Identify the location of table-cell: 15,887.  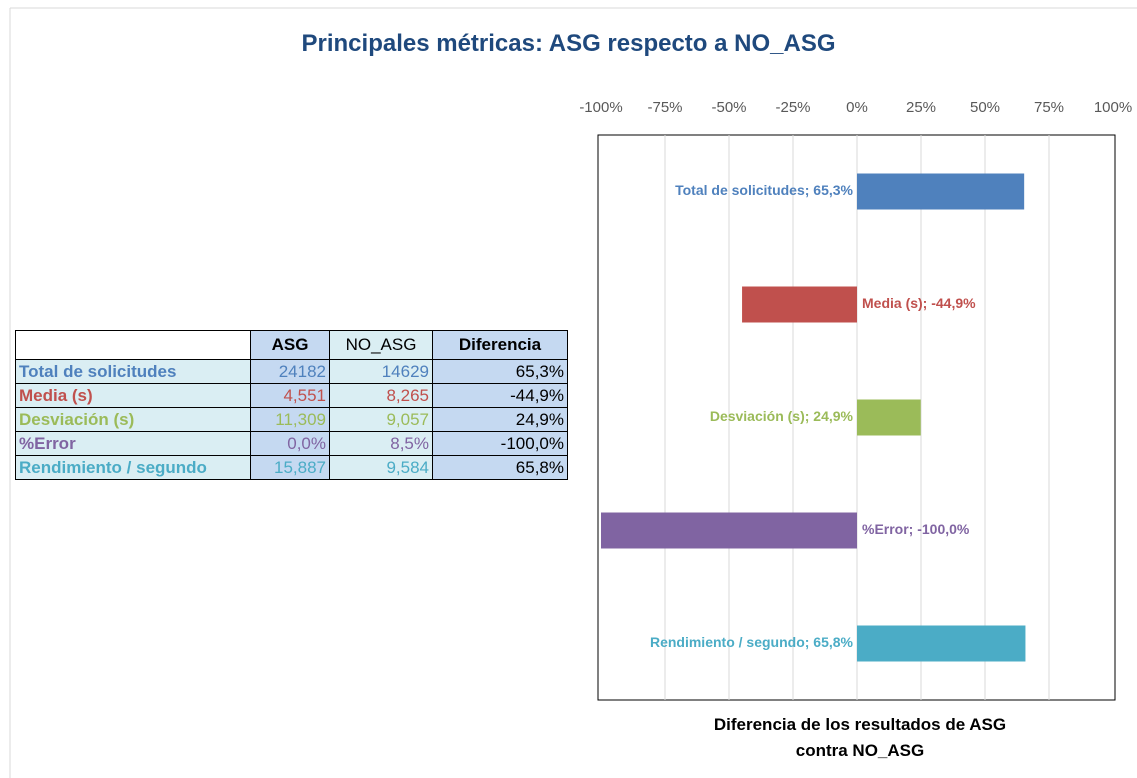
(290, 467).